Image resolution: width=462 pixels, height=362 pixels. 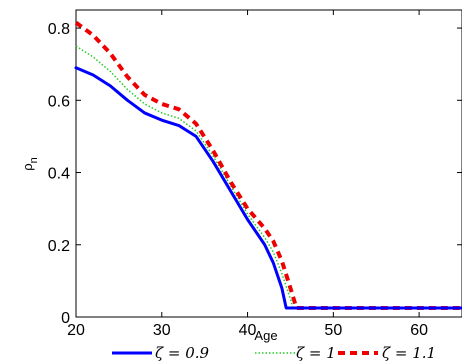 What do you see at coordinates (274, 353) in the screenshot?
I see `legend: ζ = 0.9 ζ = 1 ζ = 1.1` at bounding box center [274, 353].